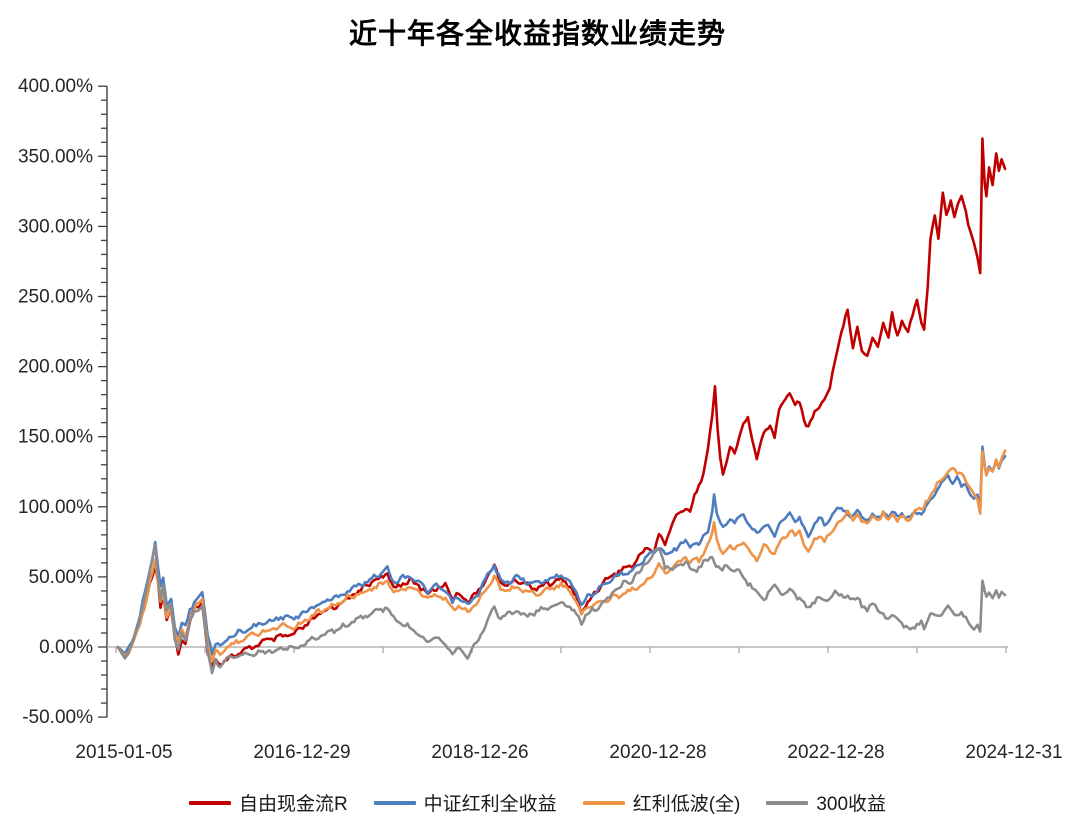  What do you see at coordinates (55, 226) in the screenshot?
I see `y-axis-label: 300.00%` at bounding box center [55, 226].